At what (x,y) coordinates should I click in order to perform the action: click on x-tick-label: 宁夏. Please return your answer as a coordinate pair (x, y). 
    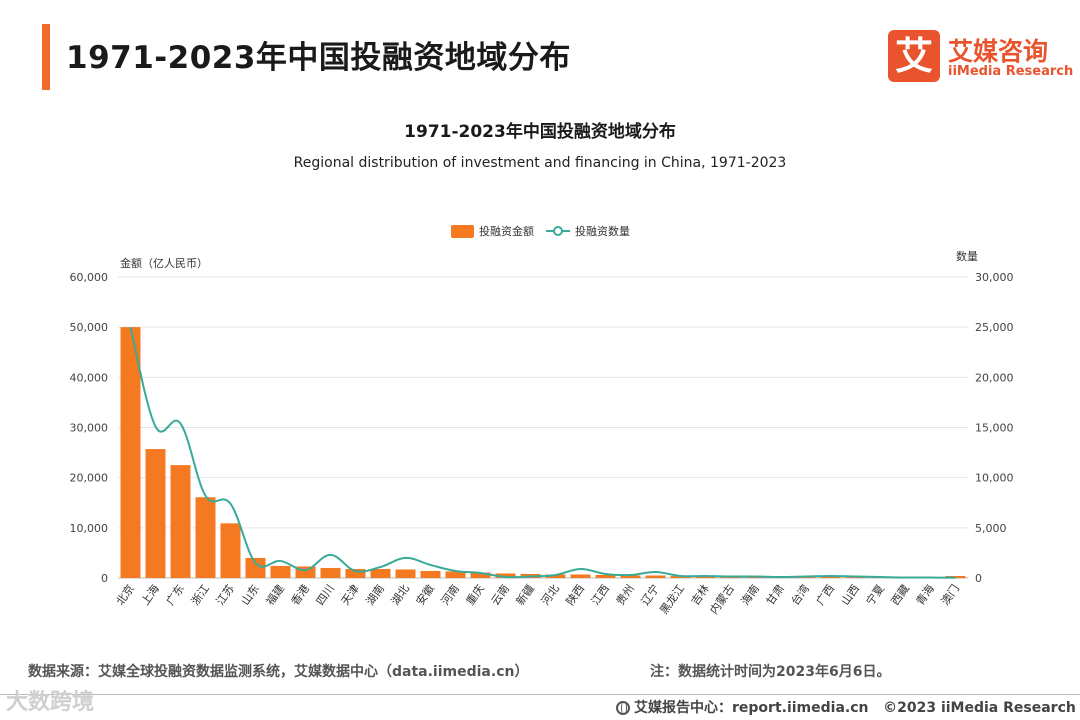
    Looking at the image, I should click on (875, 595).